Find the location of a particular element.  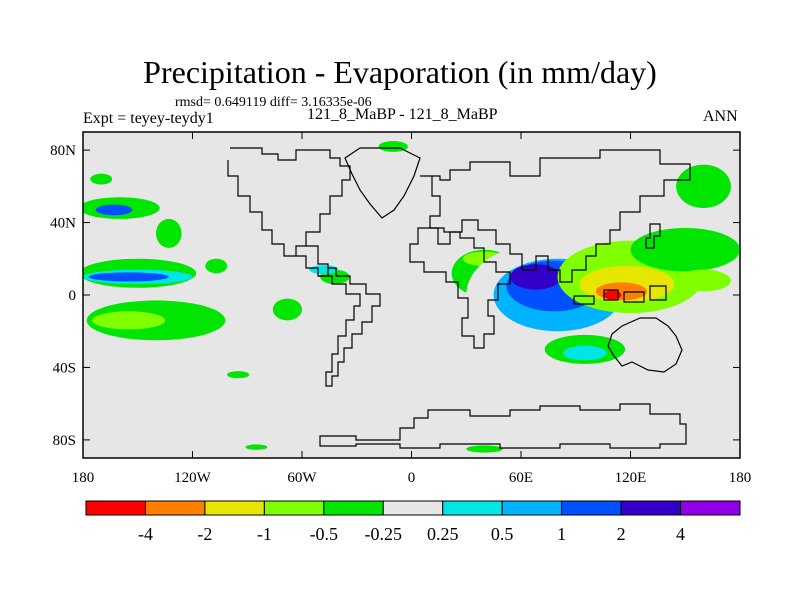

colorbar-label: -1 is located at coordinates (264, 534).